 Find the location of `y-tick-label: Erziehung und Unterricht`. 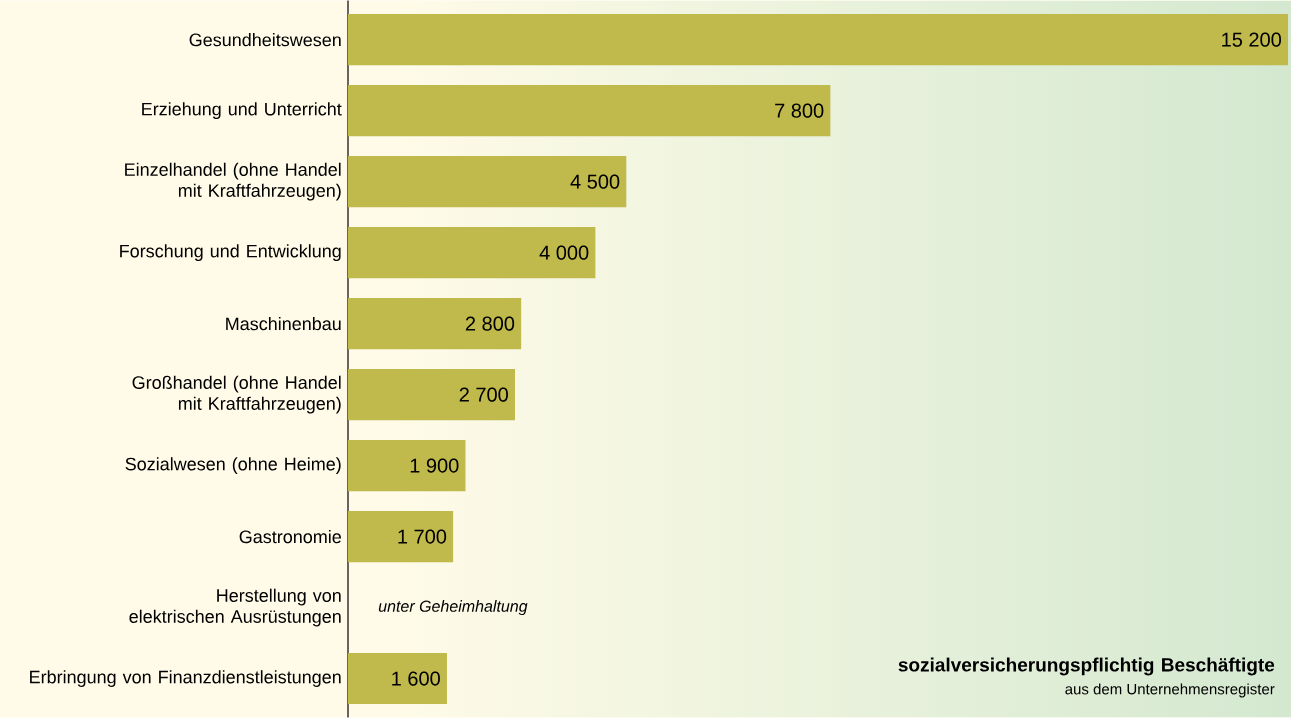

y-tick-label: Erziehung und Unterricht is located at coordinates (242, 110).